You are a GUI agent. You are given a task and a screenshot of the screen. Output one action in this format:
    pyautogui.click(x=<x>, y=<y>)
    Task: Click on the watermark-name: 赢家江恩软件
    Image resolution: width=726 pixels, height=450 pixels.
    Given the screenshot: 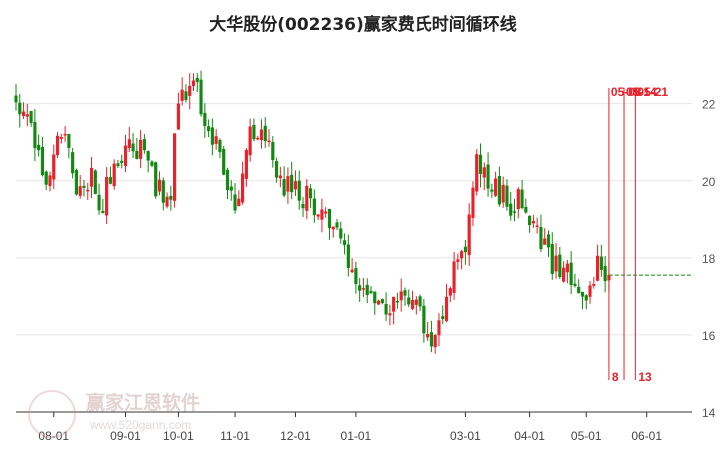 What is the action you would take?
    pyautogui.click(x=143, y=403)
    